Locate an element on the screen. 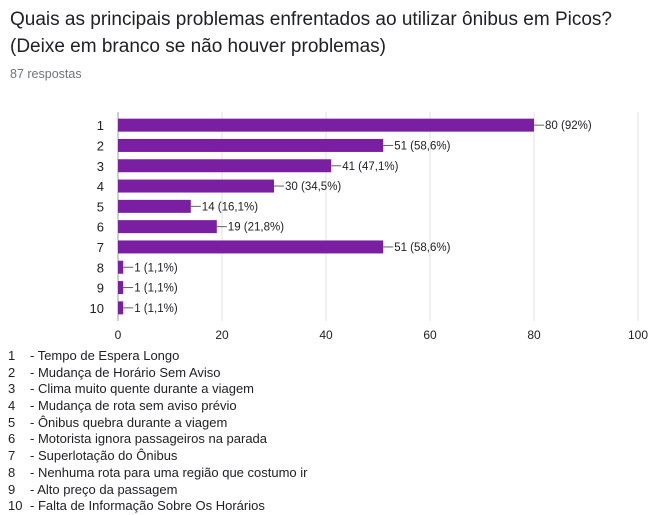 The width and height of the screenshot is (672, 515). legend-item-text: - Ônibus quebra durante a viagem is located at coordinates (129, 422).